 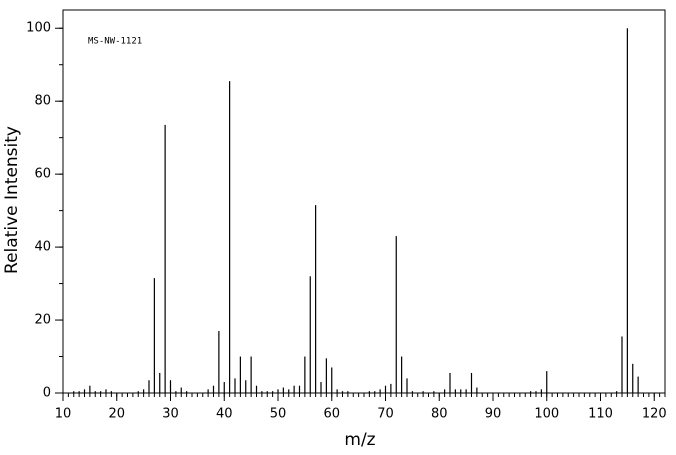 What do you see at coordinates (42, 101) in the screenshot?
I see `y-tick-label: 80` at bounding box center [42, 101].